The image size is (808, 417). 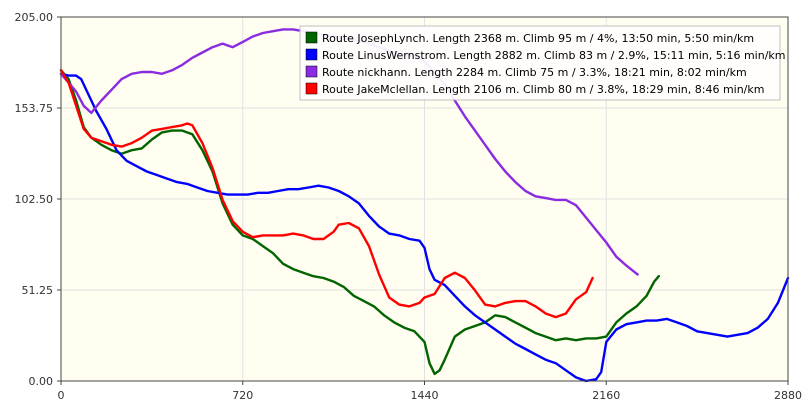 I want to click on y-tick-label: 102.50, so click(x=34, y=199).